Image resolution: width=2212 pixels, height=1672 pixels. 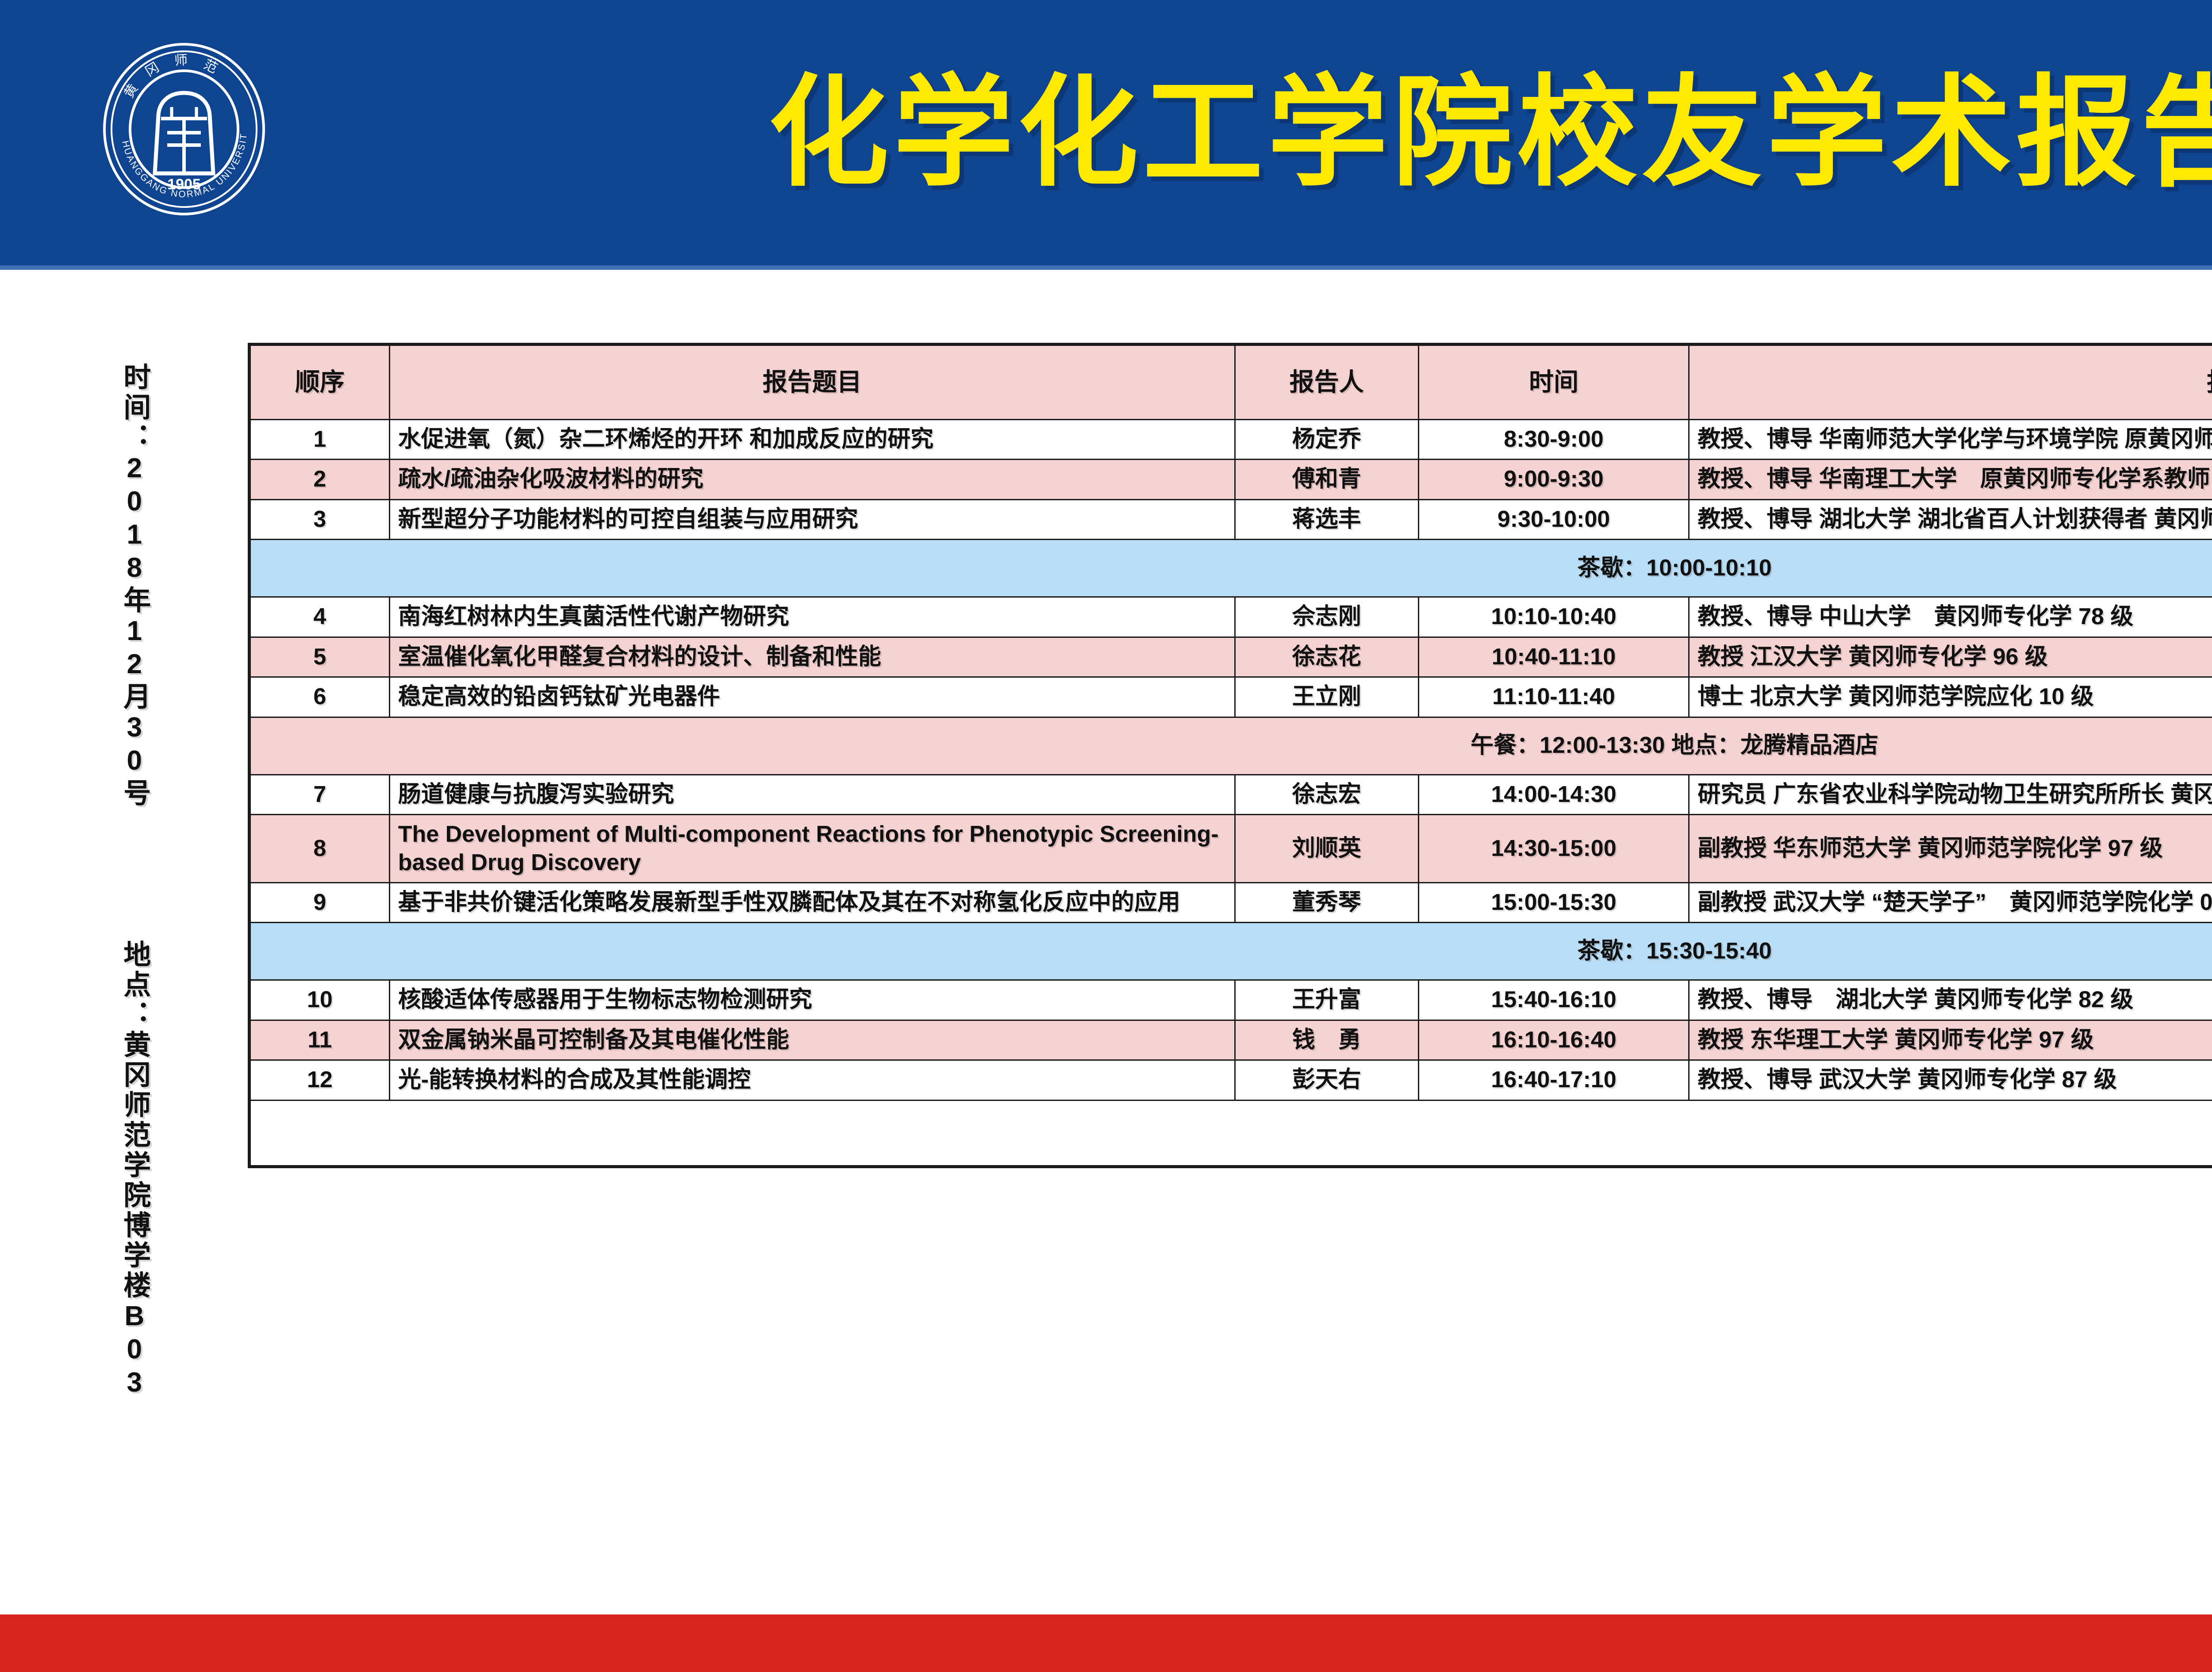 I want to click on row-time: 14:00-14:30, so click(x=1554, y=795).